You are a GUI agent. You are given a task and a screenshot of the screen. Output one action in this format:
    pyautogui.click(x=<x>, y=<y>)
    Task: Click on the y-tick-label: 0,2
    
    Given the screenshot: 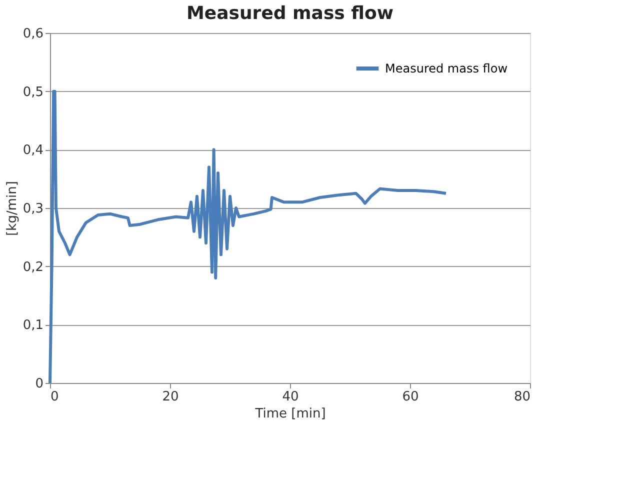 What is the action you would take?
    pyautogui.click(x=33, y=267)
    